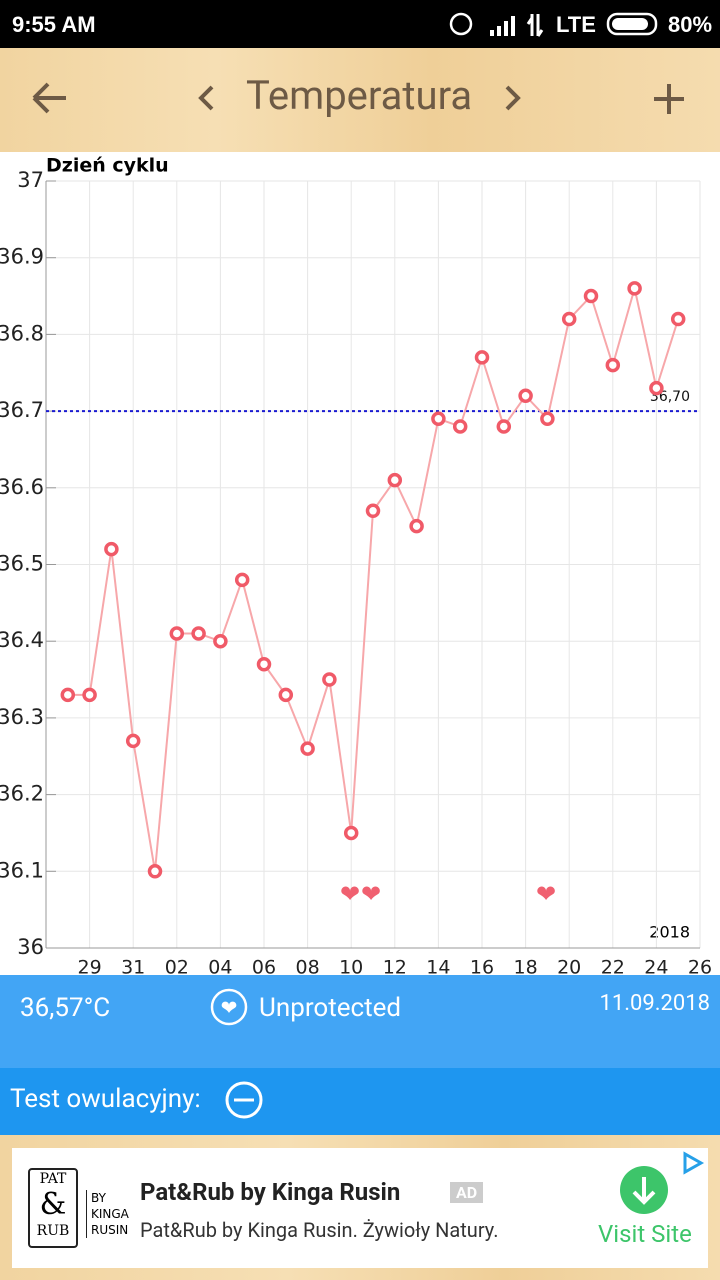 The width and height of the screenshot is (720, 1280). Describe the element at coordinates (30, 947) in the screenshot. I see `y-tick-label: 36` at that location.